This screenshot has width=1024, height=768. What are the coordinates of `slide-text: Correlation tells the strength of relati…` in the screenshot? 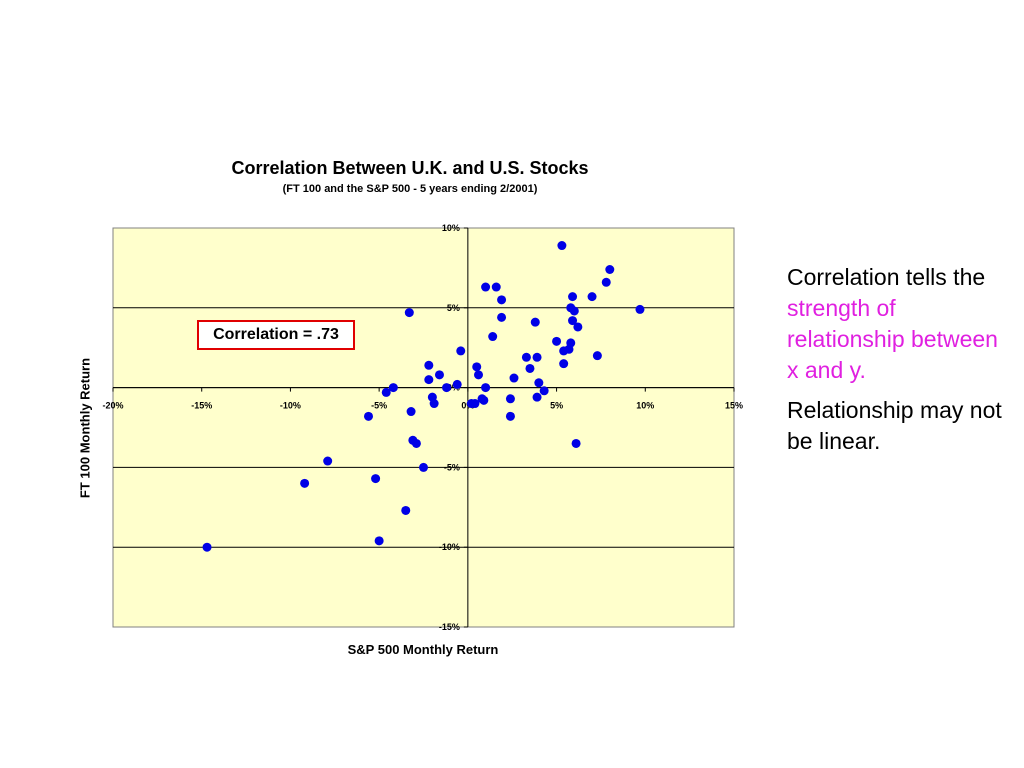 It's located at (897, 364).